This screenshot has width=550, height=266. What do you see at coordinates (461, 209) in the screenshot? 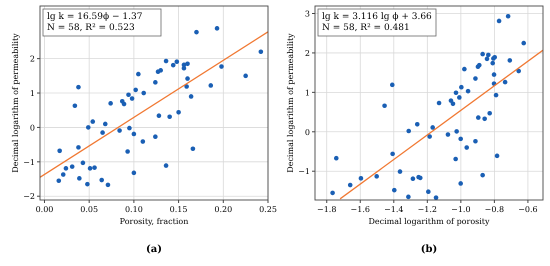
I see `x-tick-label: −1.0` at bounding box center [461, 209].